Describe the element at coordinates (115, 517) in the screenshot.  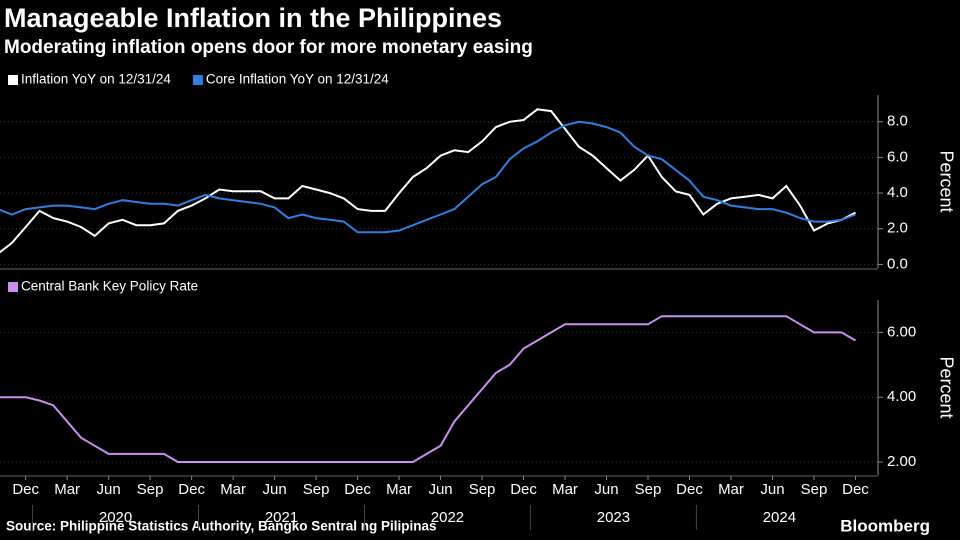
I see `x-year-label: 2020` at that location.